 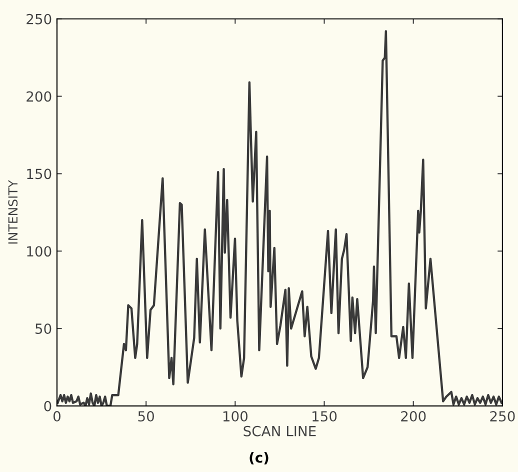 I want to click on x-tick-label: 0, so click(x=56, y=416).